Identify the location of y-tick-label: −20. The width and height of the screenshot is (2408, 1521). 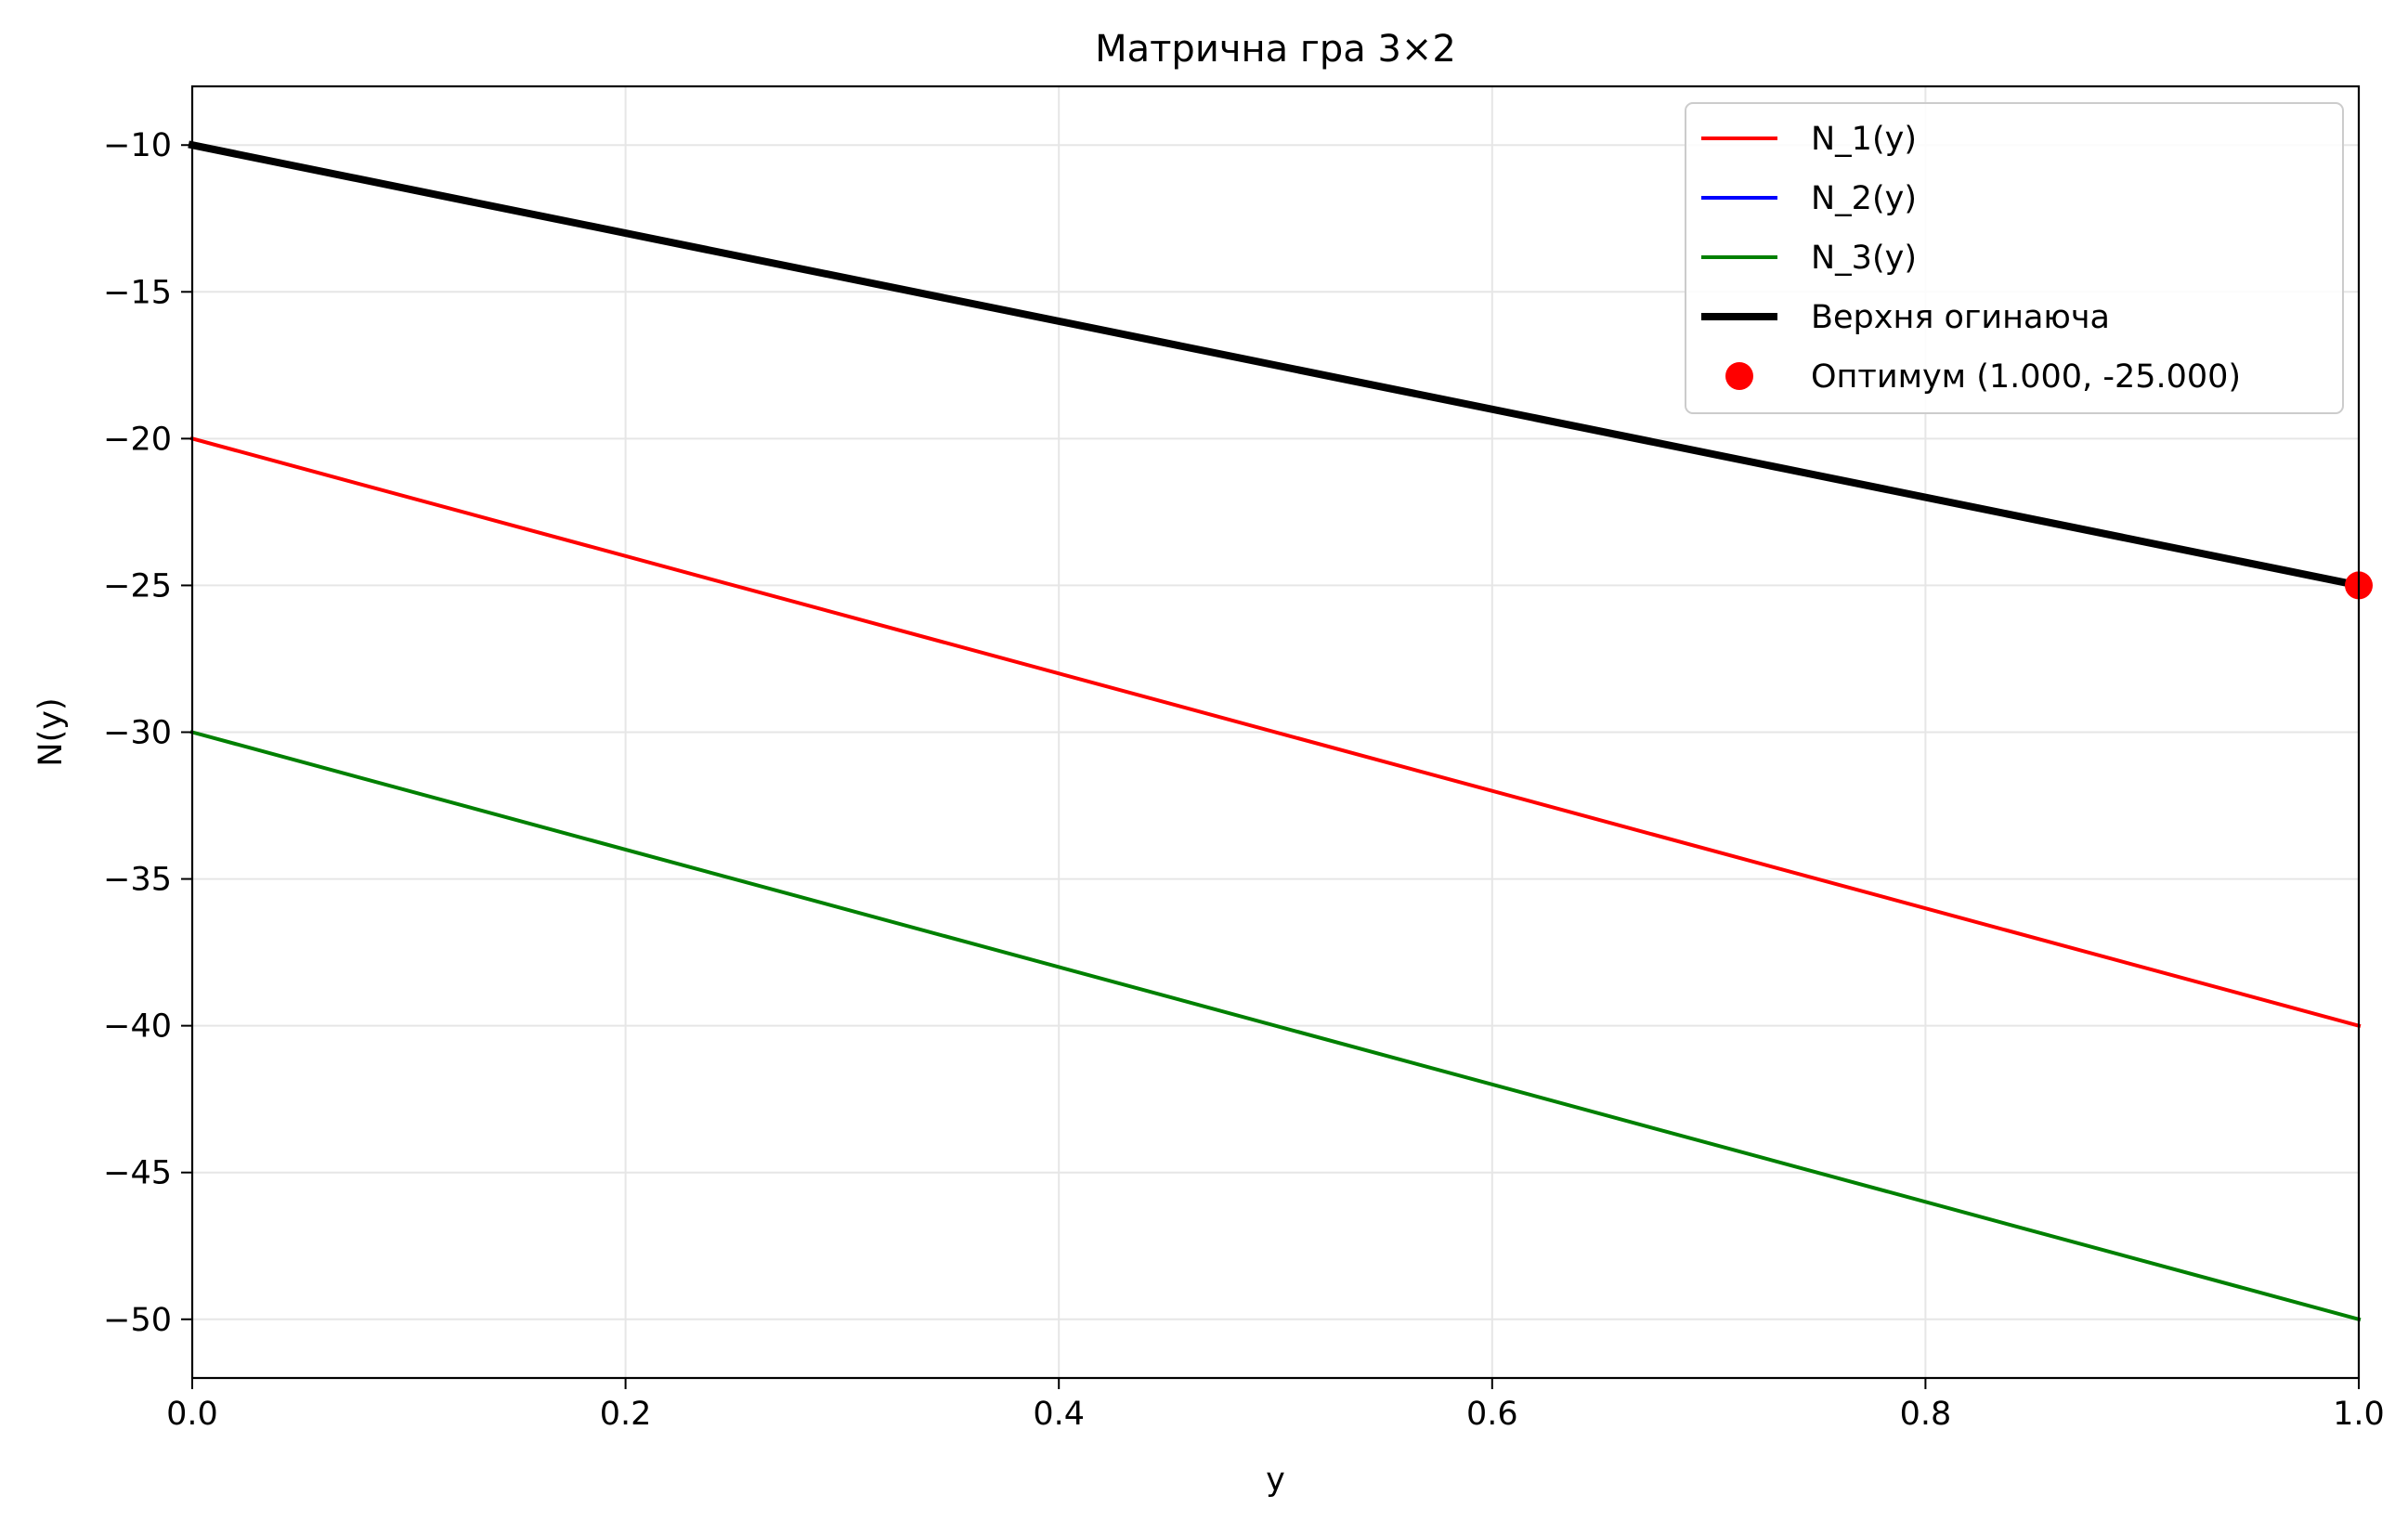
(137, 439).